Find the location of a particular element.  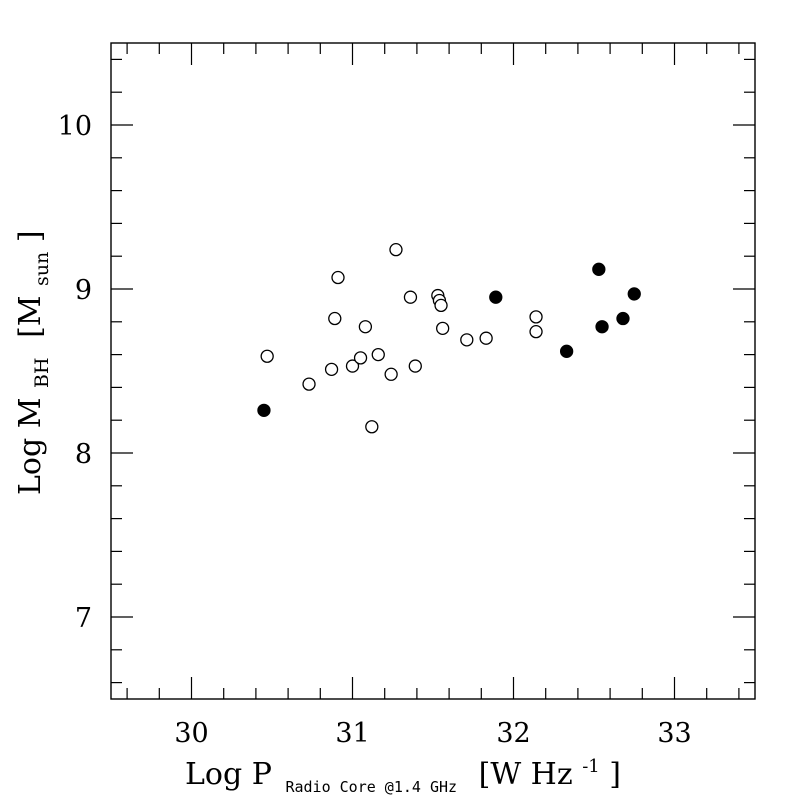

x-axis-label-main: Log P is located at coordinates (228, 774).